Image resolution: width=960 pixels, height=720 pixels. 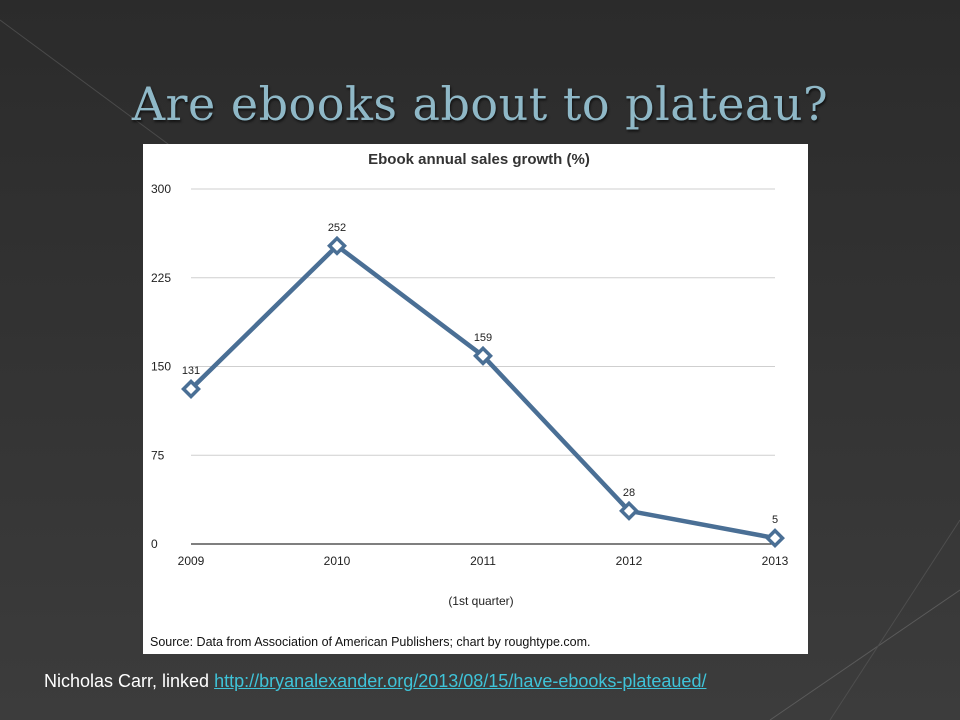 I want to click on data-label: 28, so click(x=629, y=493).